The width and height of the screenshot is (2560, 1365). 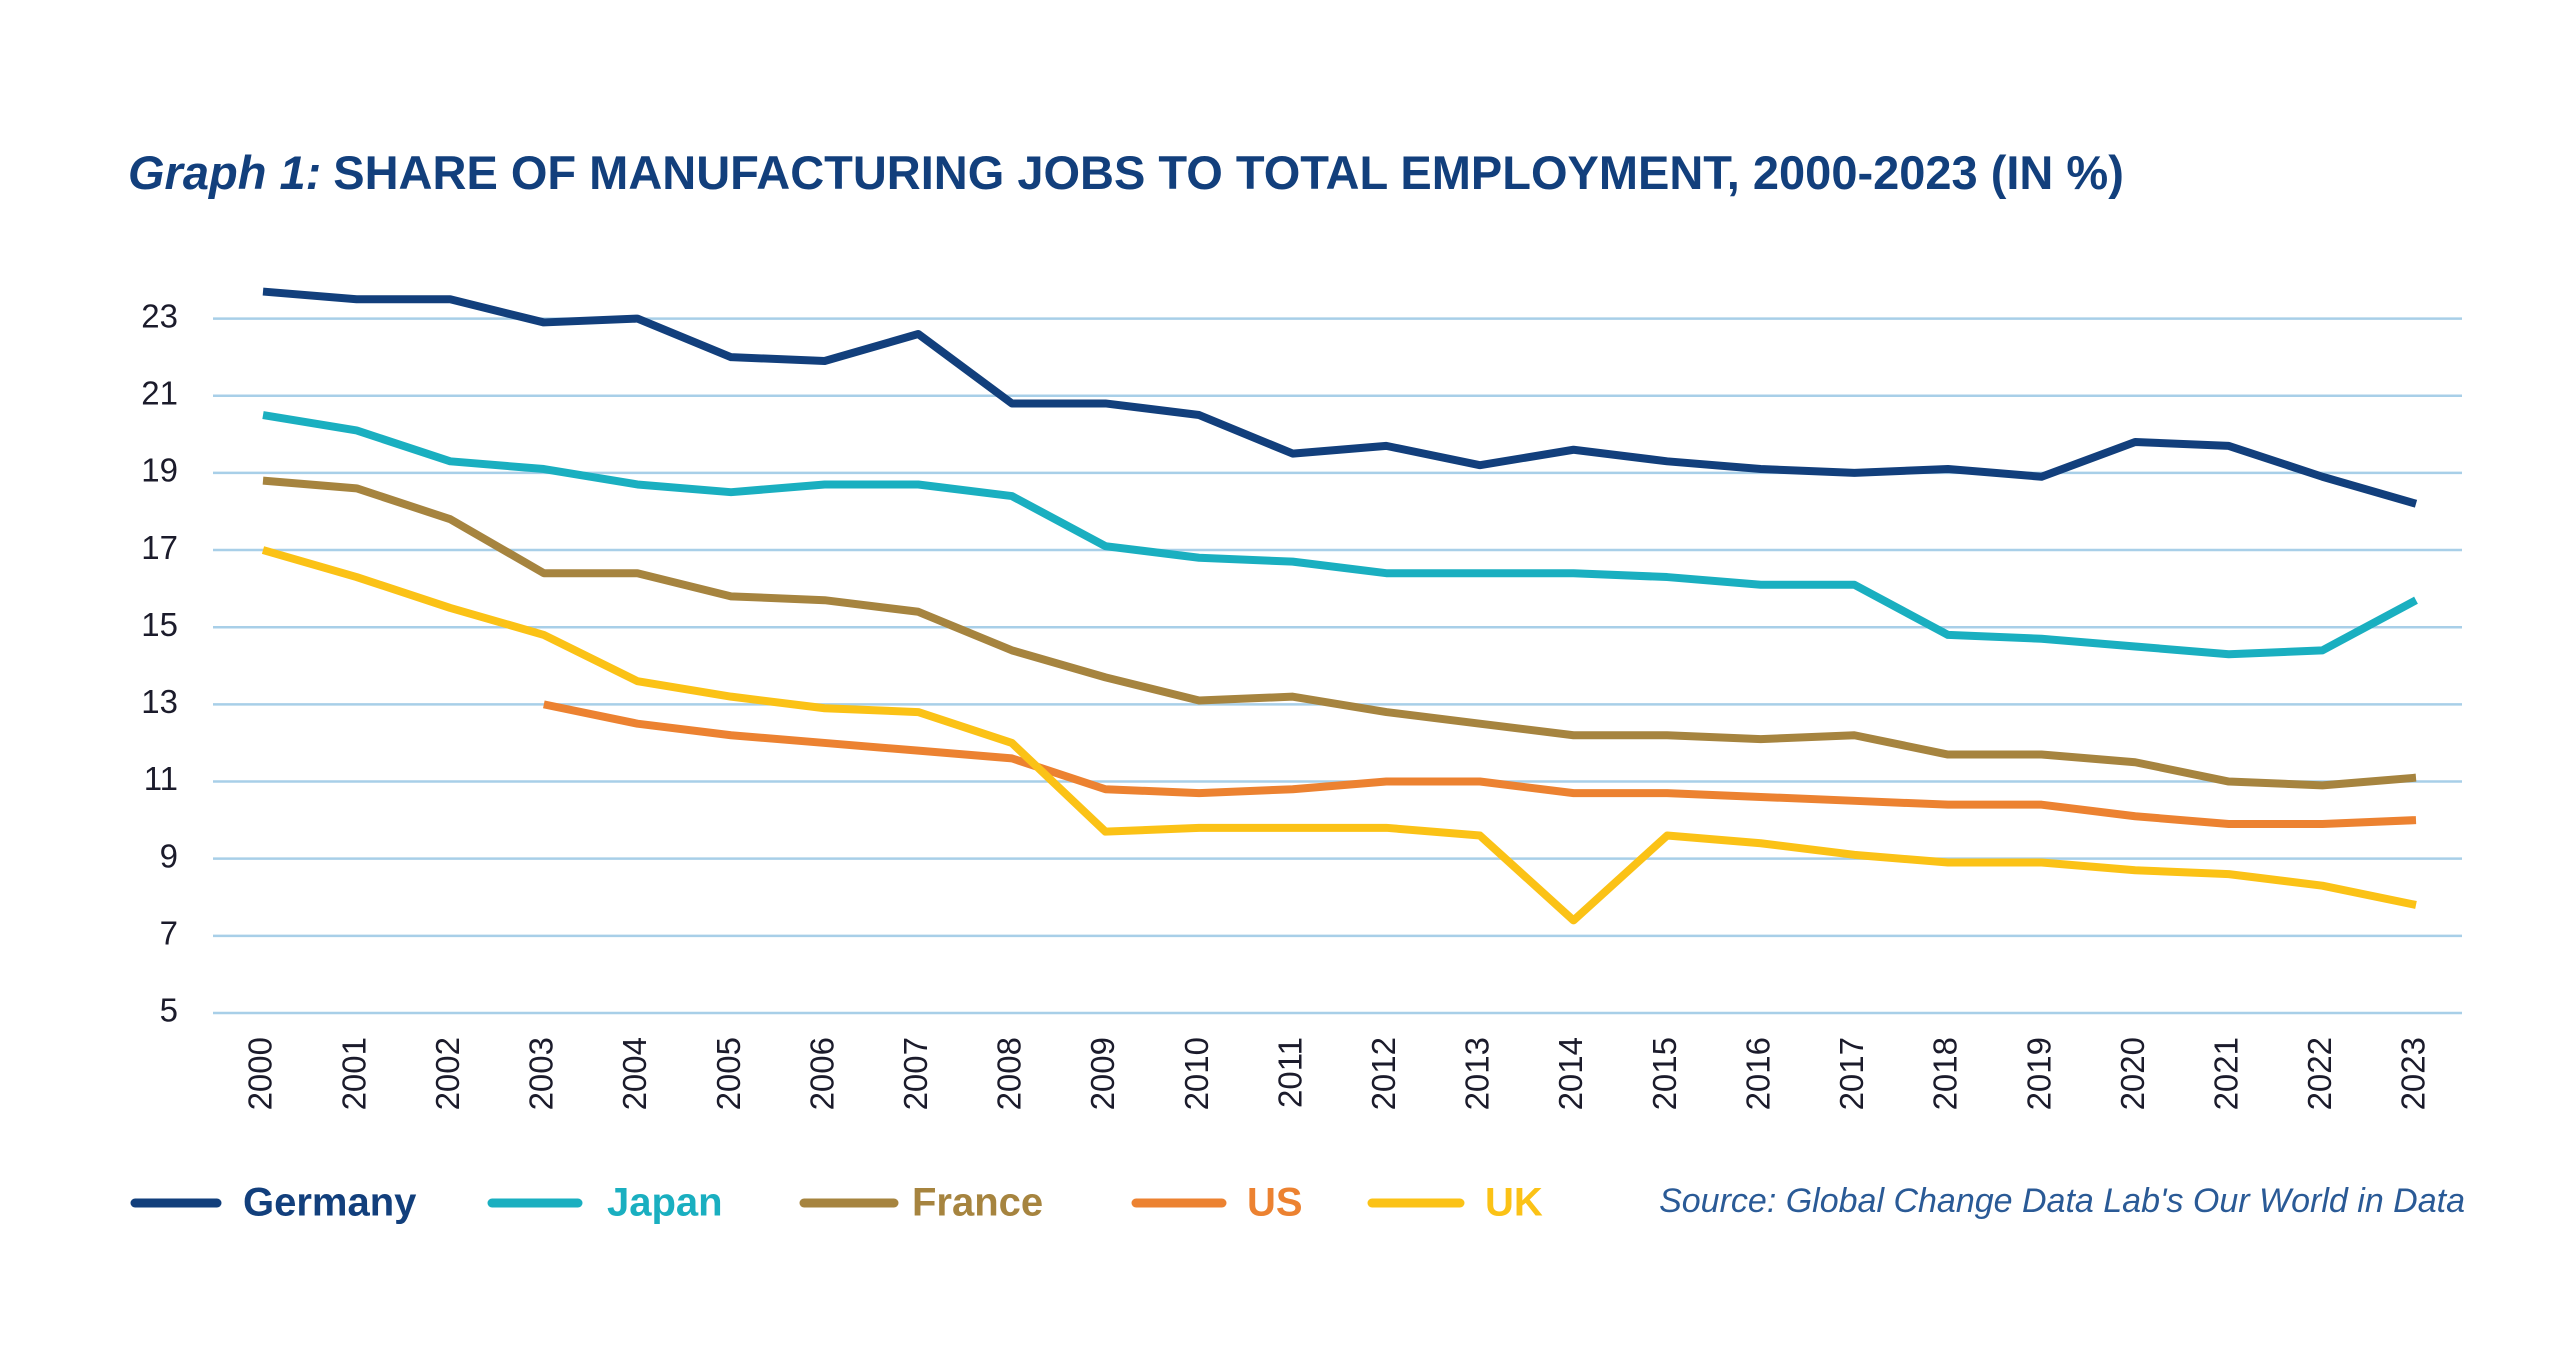 What do you see at coordinates (2132, 1073) in the screenshot?
I see `x-tick-label: 2020` at bounding box center [2132, 1073].